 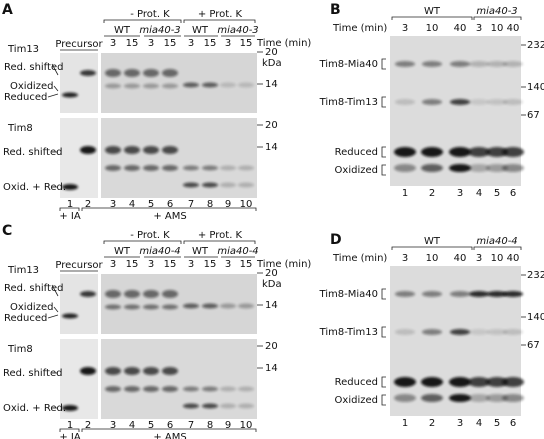 What do you see at coordinates (34, 408) in the screenshot?
I see `band-label: Oxid. + Red.` at bounding box center [34, 408].